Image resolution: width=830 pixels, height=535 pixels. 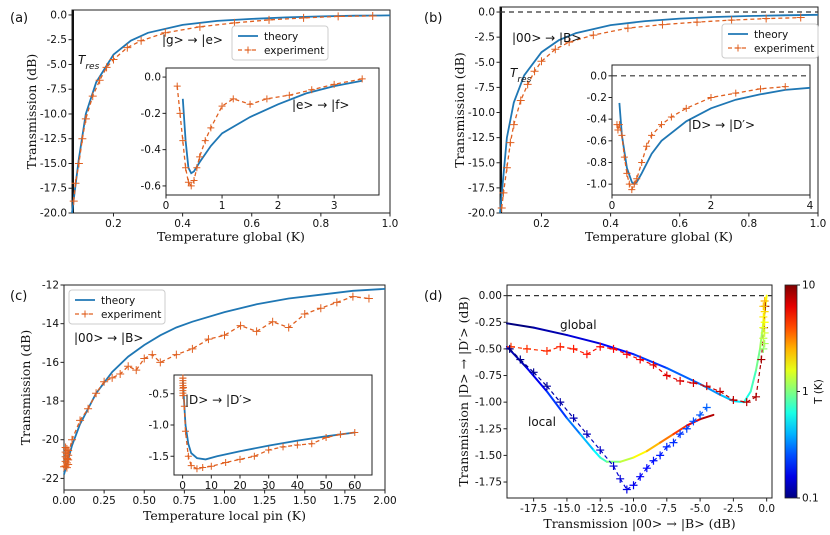 I want to click on y-tick-label: -0.50, so click(x=488, y=349).